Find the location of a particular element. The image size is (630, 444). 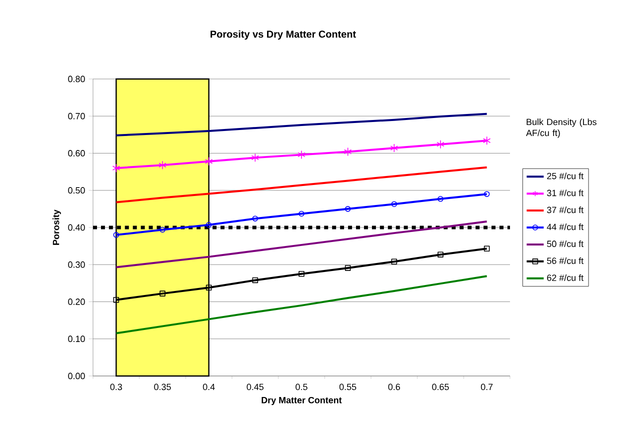

line-series is located at coordinates (301, 185).